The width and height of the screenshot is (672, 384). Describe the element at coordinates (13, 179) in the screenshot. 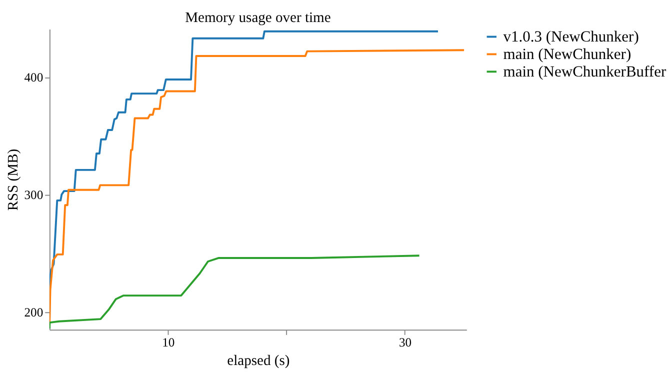

I see `y-axis-title: RSS (MB)` at that location.